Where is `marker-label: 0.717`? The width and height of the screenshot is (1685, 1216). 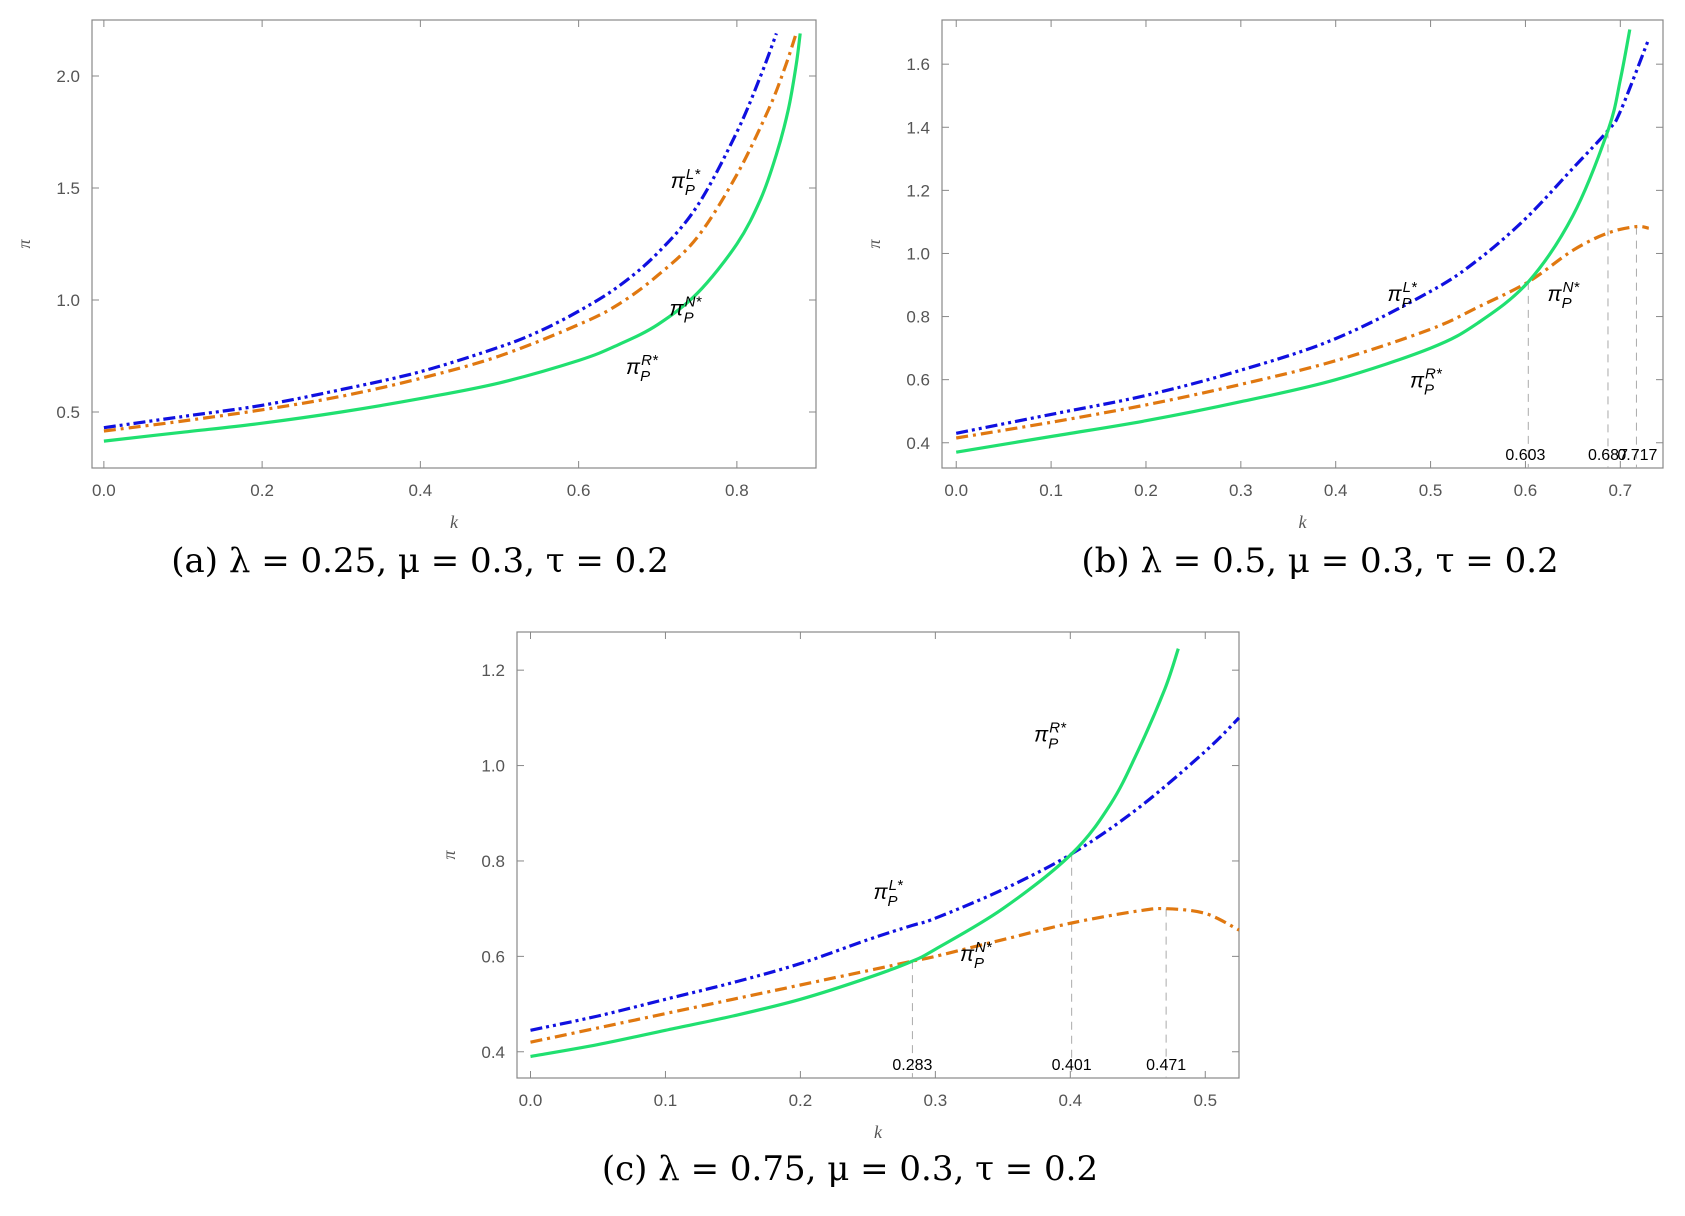
marker-label: 0.717 is located at coordinates (1637, 455).